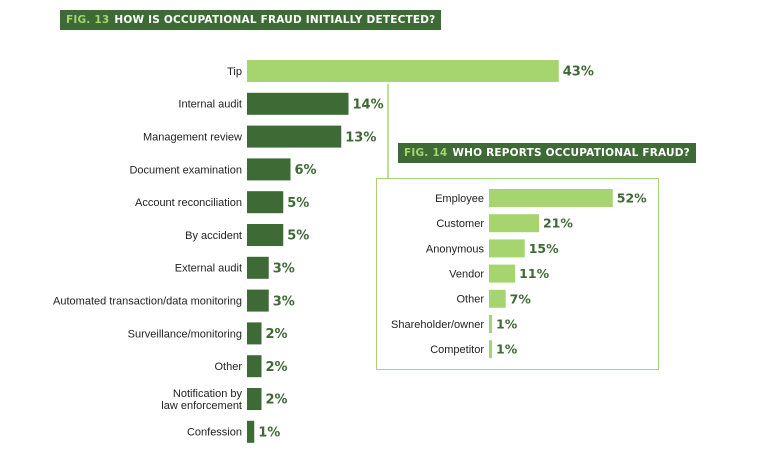 The height and width of the screenshot is (464, 768). What do you see at coordinates (457, 350) in the screenshot?
I see `inset-chart-category-label: Competitor` at bounding box center [457, 350].